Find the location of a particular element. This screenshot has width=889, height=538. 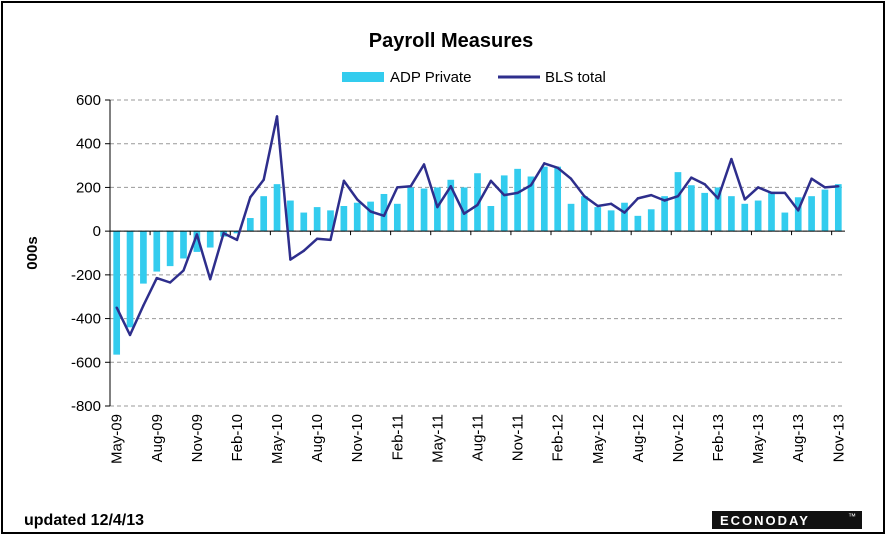

x-tick-label: Aug-09 is located at coordinates (157, 438).